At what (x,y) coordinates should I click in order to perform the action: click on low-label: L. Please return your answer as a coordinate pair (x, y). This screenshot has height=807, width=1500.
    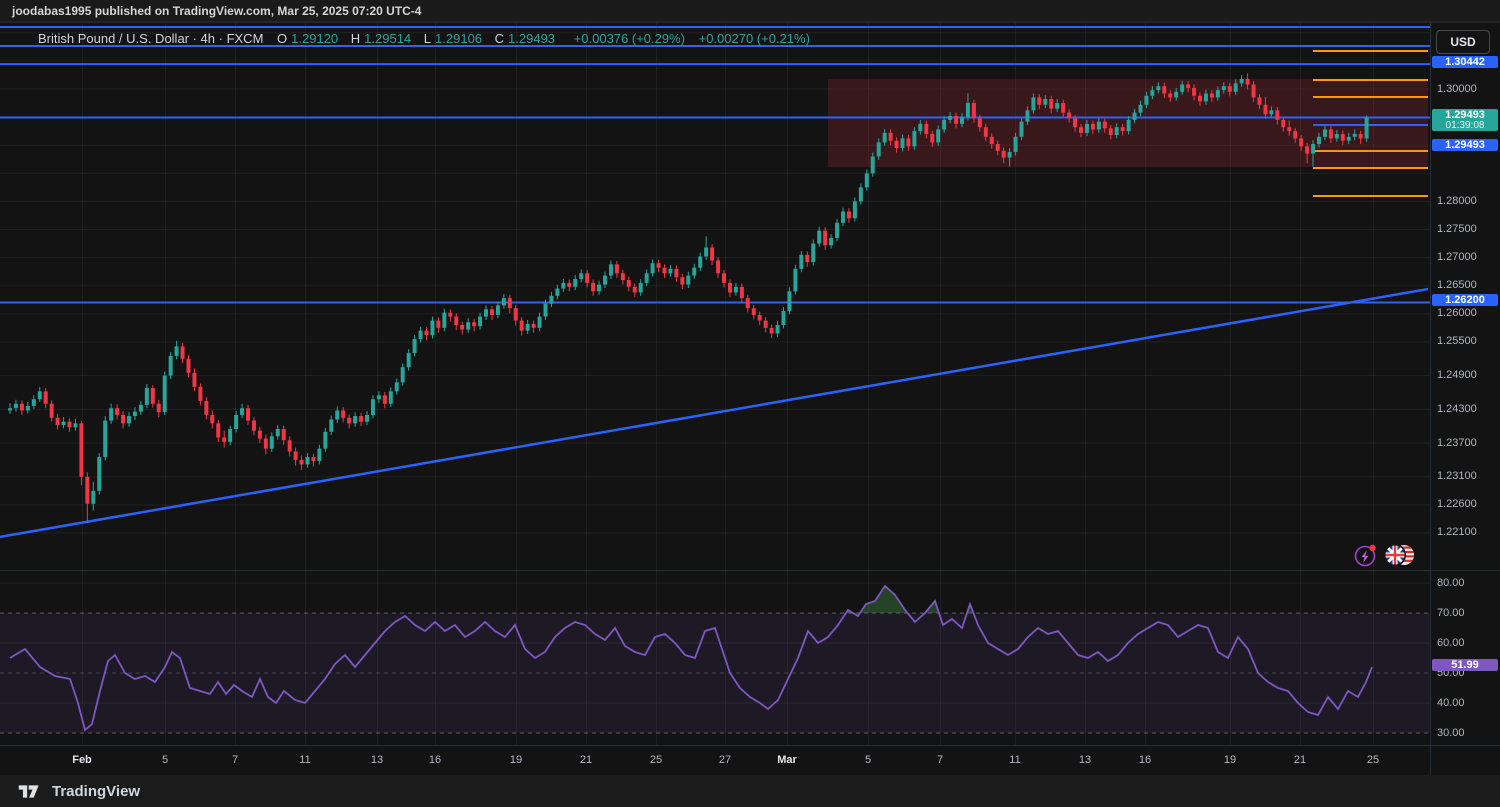
    Looking at the image, I should click on (427, 38).